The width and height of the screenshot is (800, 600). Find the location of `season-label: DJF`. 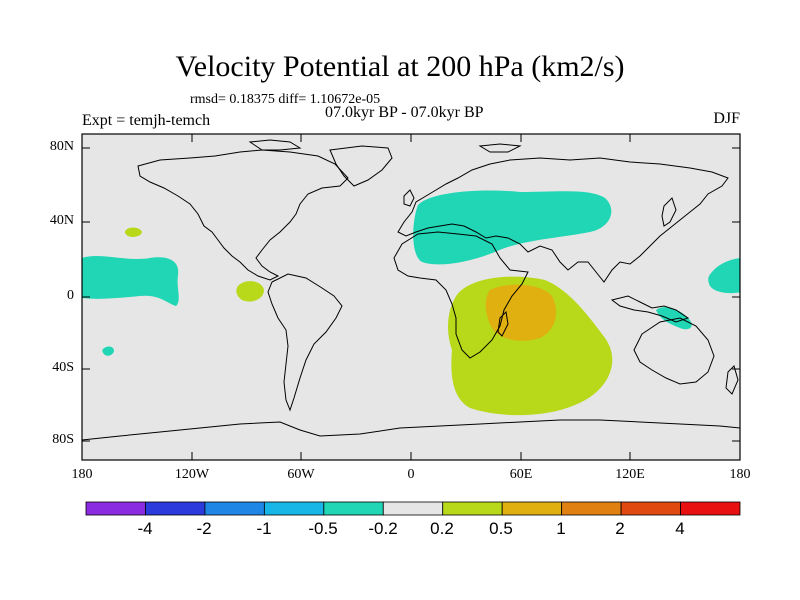

season-label: DJF is located at coordinates (726, 118).